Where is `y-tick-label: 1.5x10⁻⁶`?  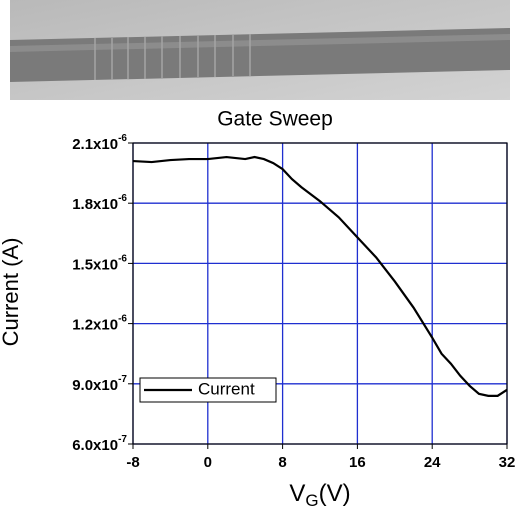 y-tick-label: 1.5x10⁻⁶ is located at coordinates (99, 263).